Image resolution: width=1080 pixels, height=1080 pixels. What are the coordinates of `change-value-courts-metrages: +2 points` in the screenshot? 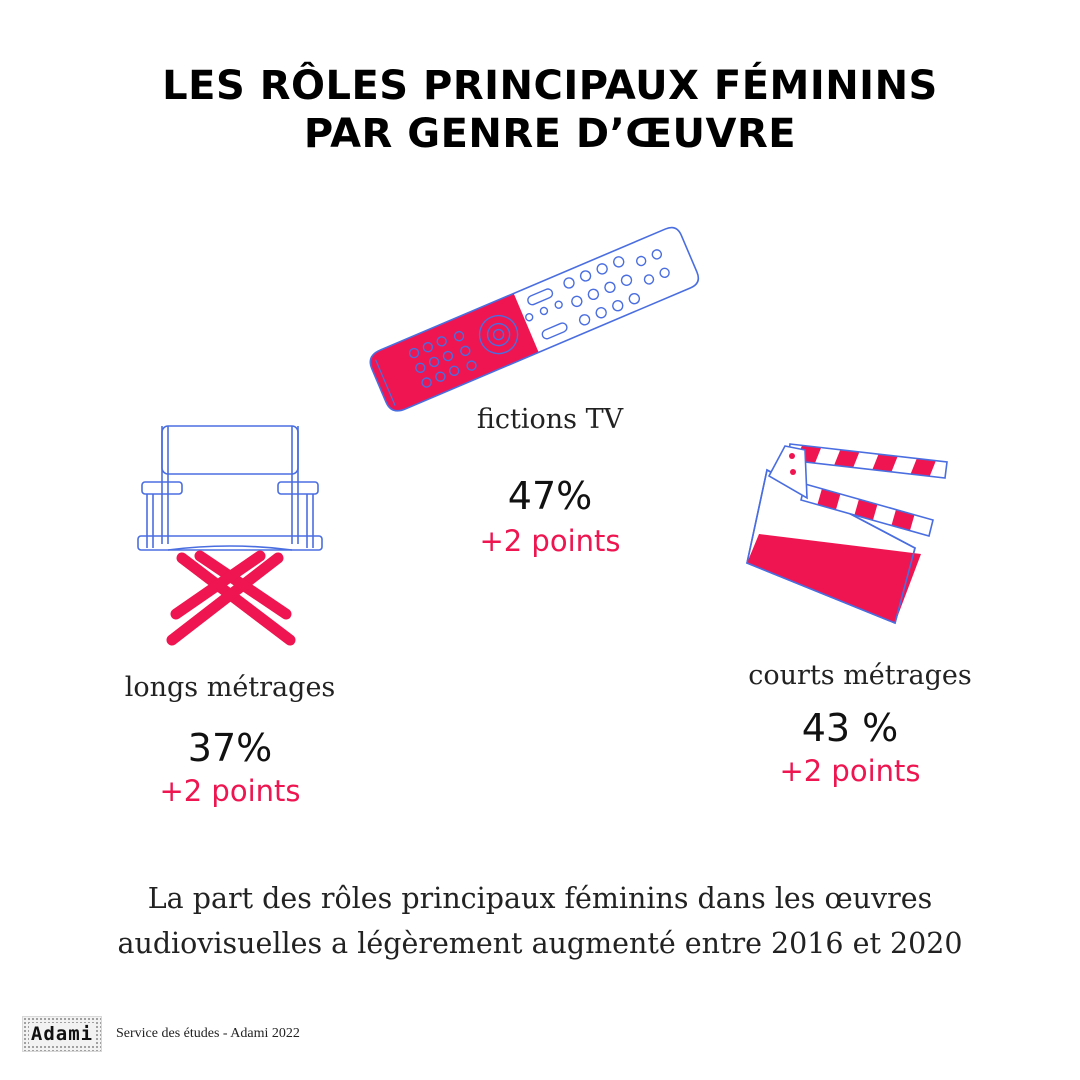 It's located at (850, 771).